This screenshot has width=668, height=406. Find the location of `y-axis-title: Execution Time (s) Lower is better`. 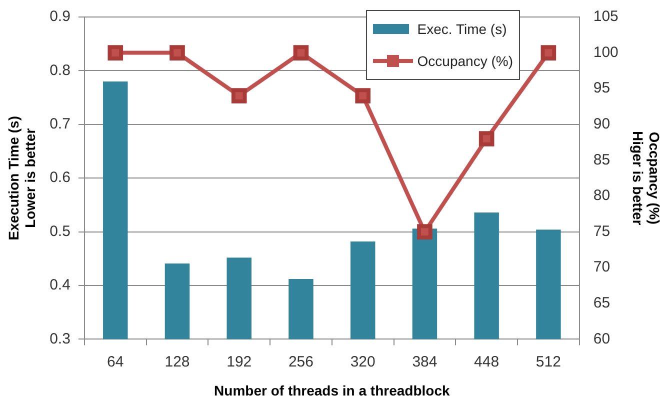

y-axis-title: Execution Time (s) Lower is better is located at coordinates (21, 178).